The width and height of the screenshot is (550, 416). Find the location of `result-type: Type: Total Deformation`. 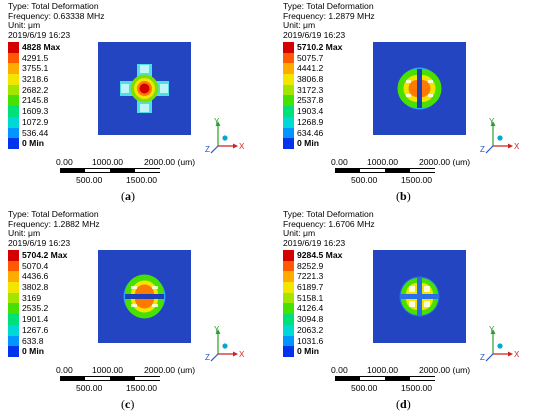

result-type: Type: Total Deformation is located at coordinates (53, 6).